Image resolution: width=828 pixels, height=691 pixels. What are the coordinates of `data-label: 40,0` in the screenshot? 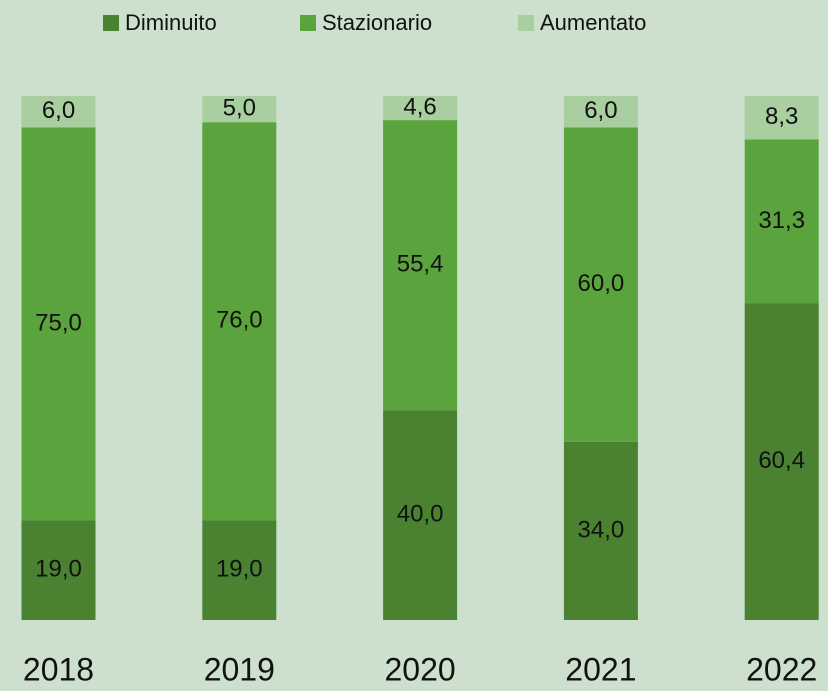 It's located at (420, 514).